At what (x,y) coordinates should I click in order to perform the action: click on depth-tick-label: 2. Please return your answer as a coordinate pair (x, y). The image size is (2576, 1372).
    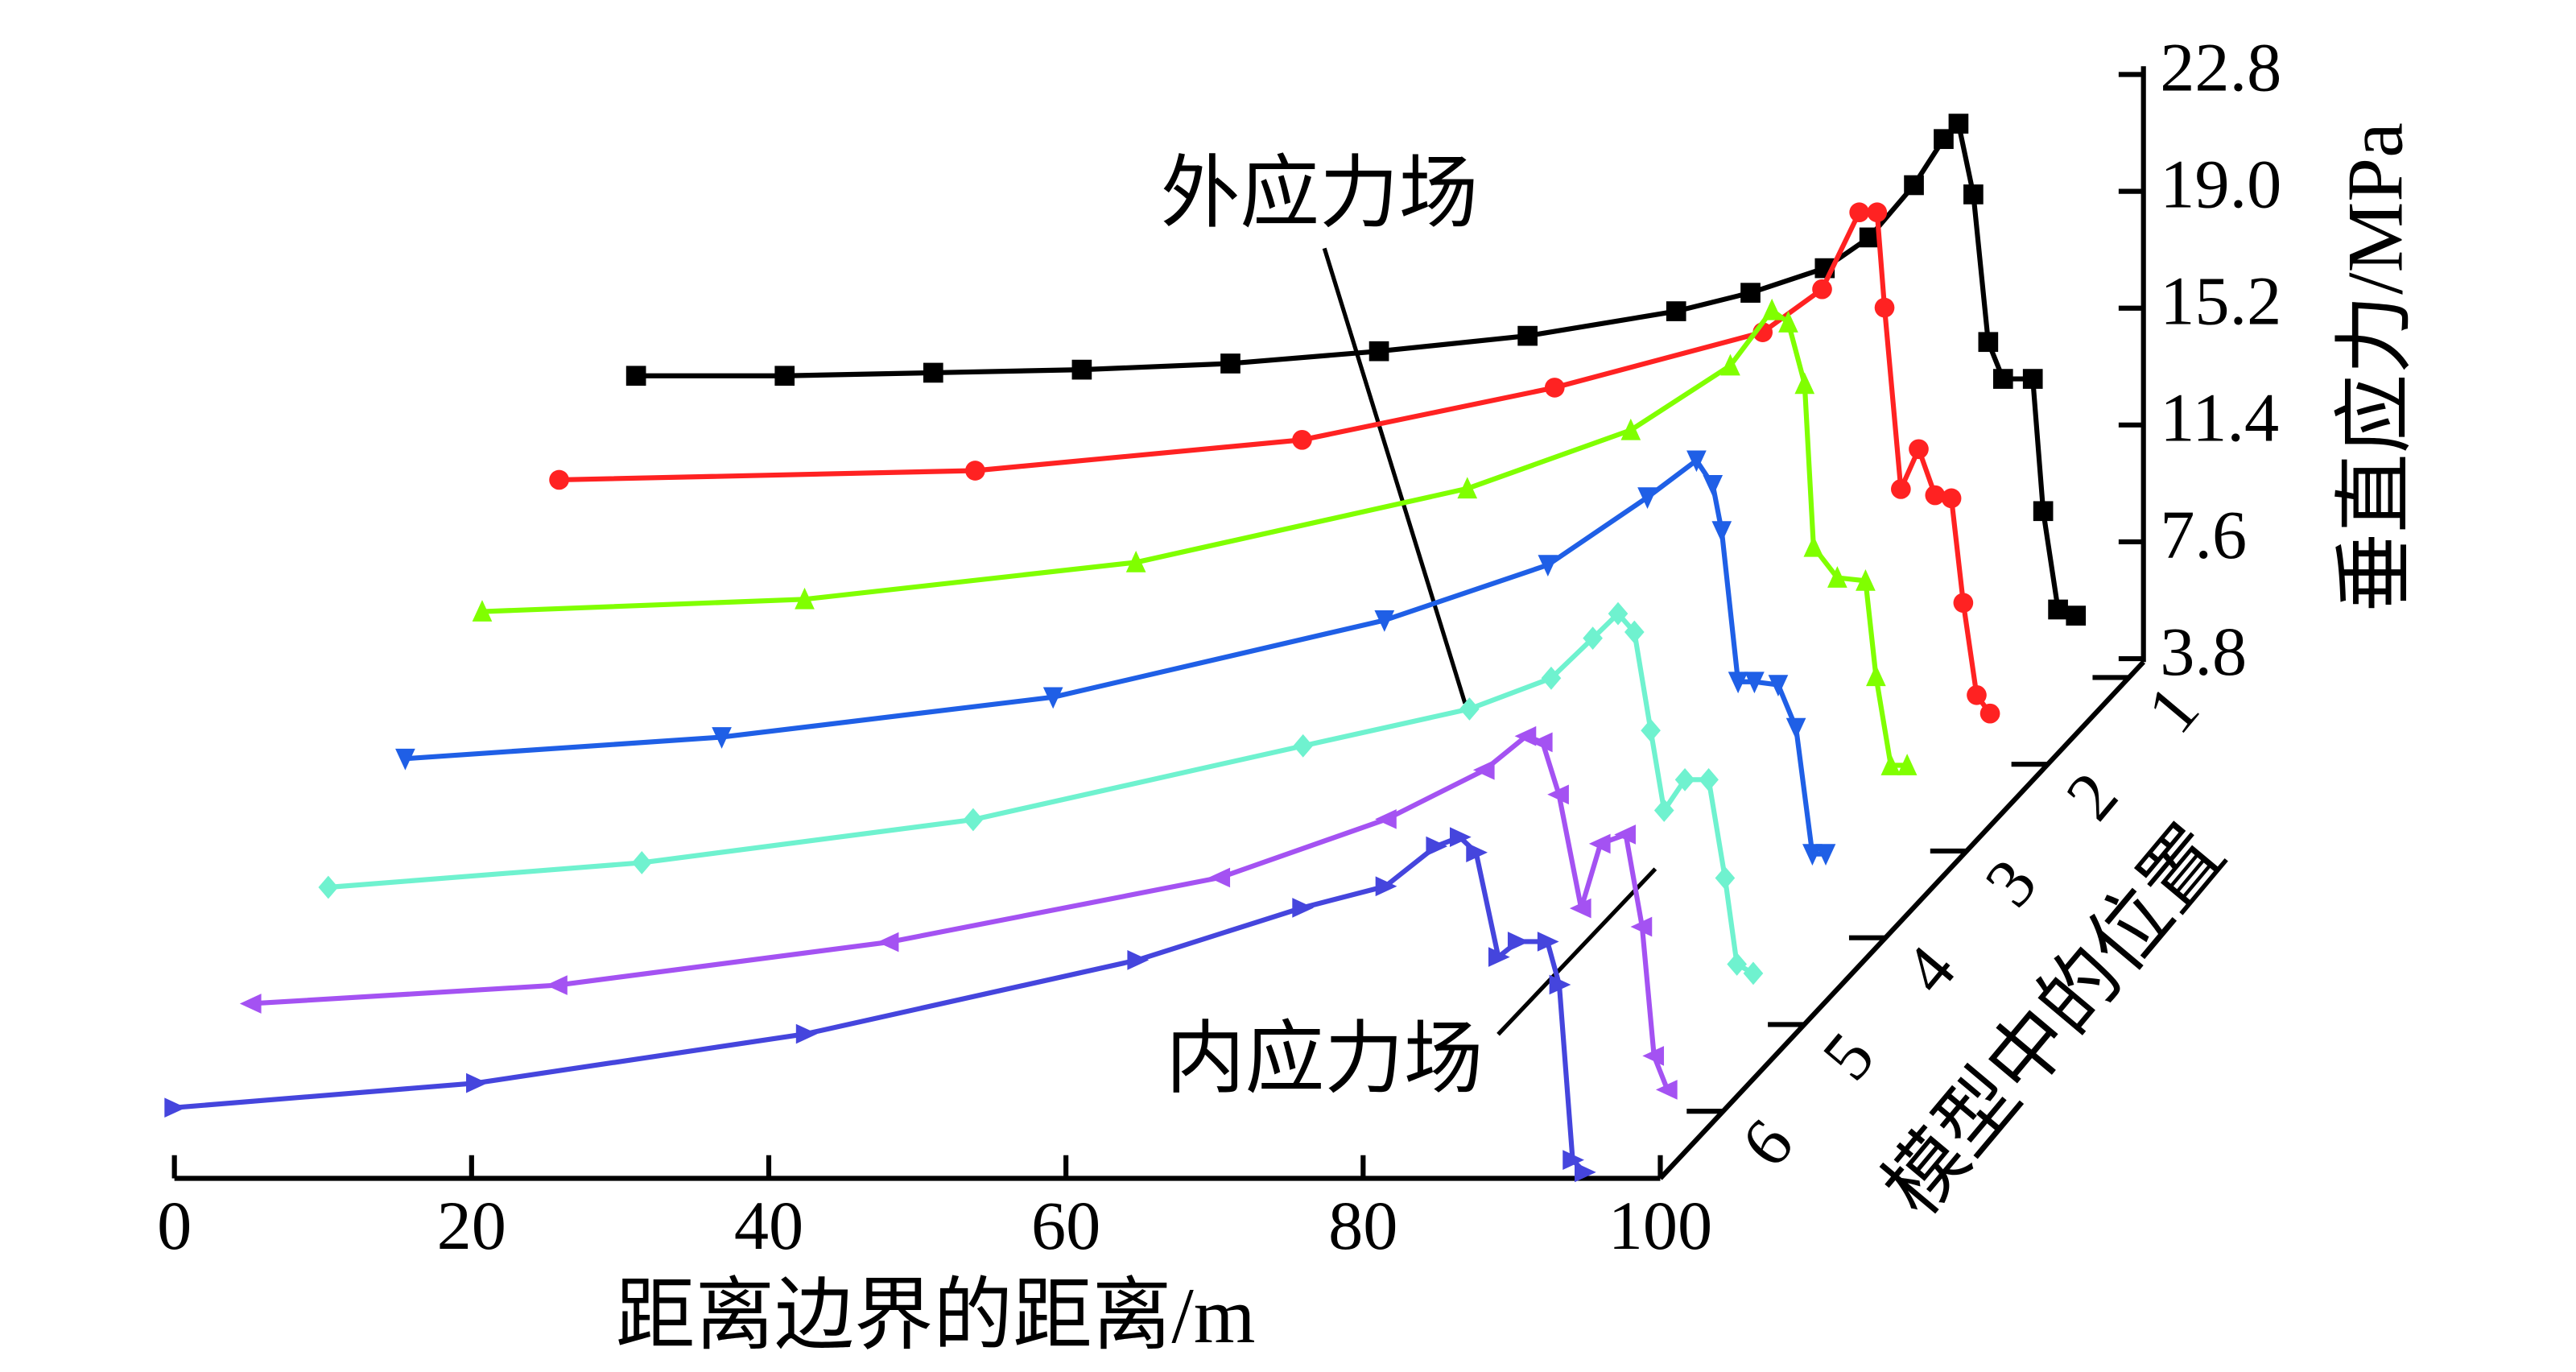
    Looking at the image, I should click on (2091, 796).